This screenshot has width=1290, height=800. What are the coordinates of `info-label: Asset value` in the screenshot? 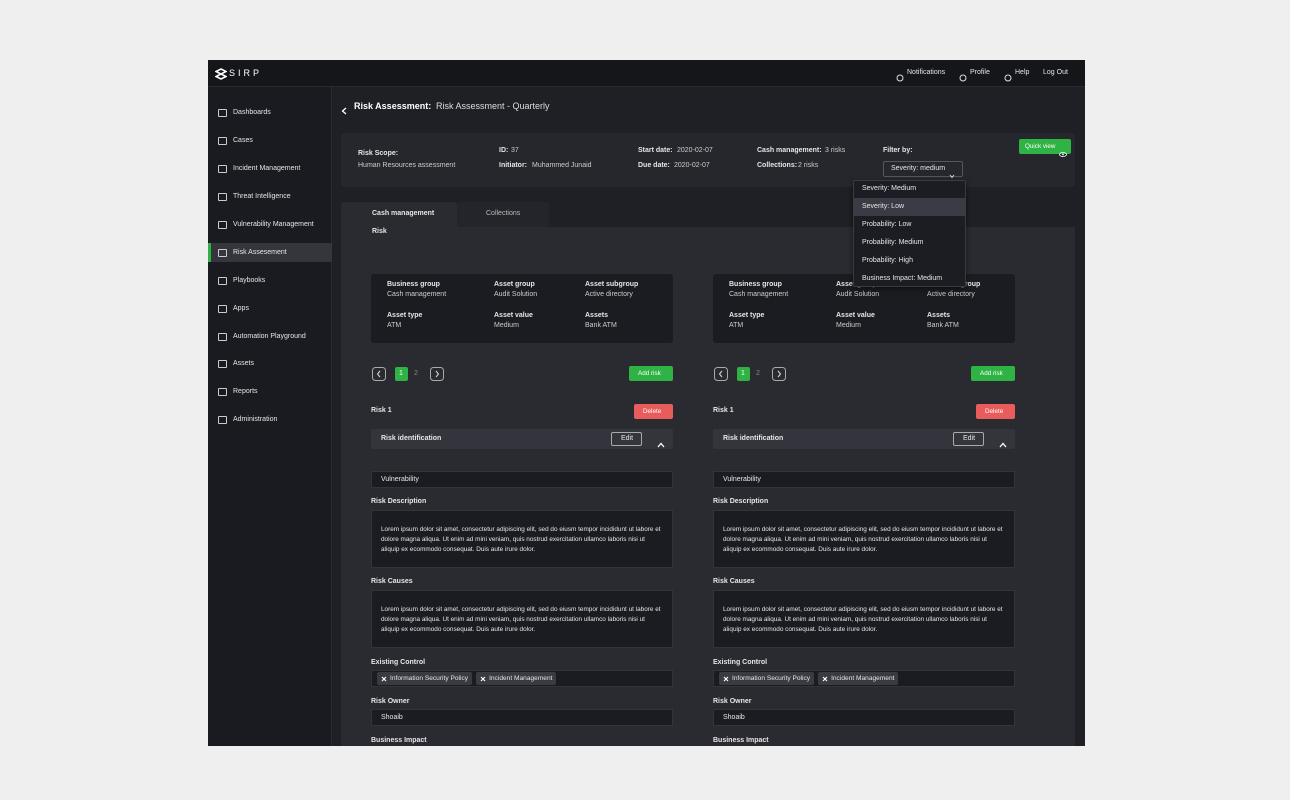 It's located at (513, 315).